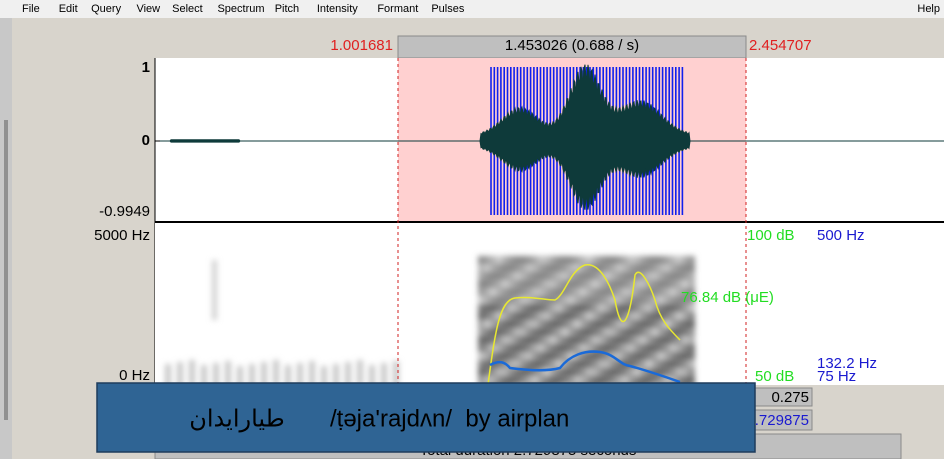  I want to click on menu-item: Spectrum, so click(240, 9).